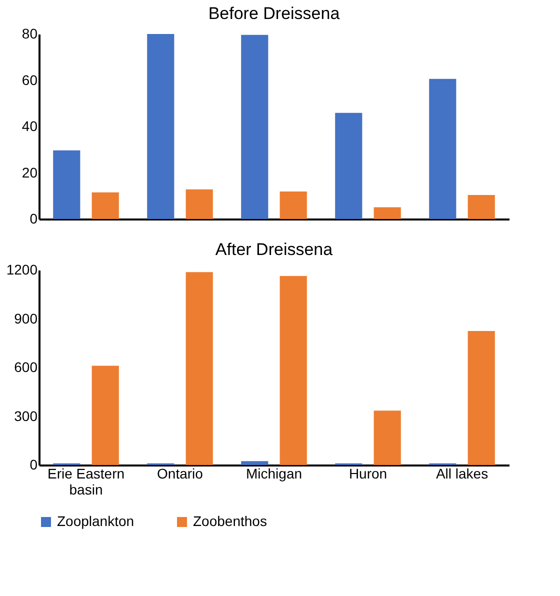  Describe the element at coordinates (180, 474) in the screenshot. I see `x-tick-label: Ontario` at that location.